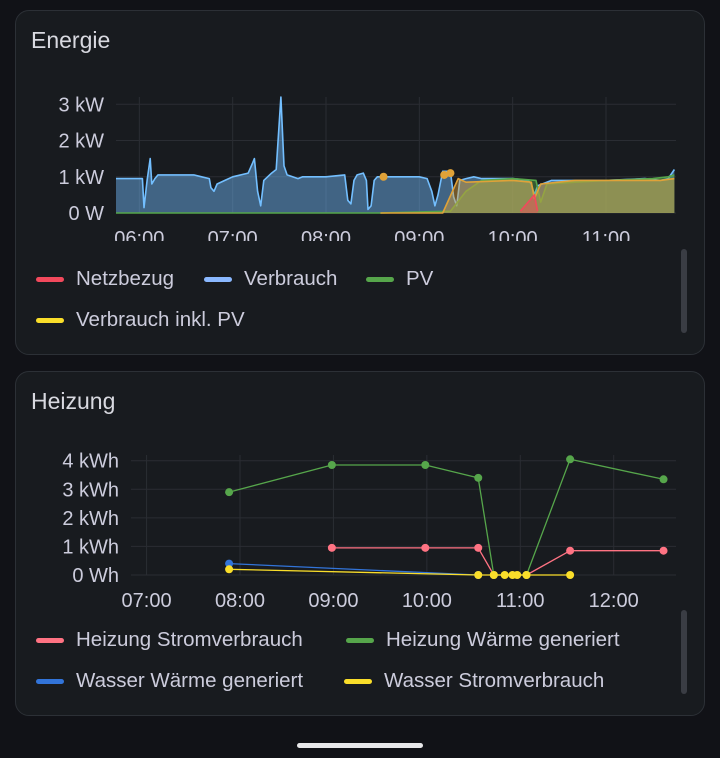 Image resolution: width=720 pixels, height=758 pixels. Describe the element at coordinates (354, 569) in the screenshot. I see `series-line-wasser-w-rme-generiert` at that location.